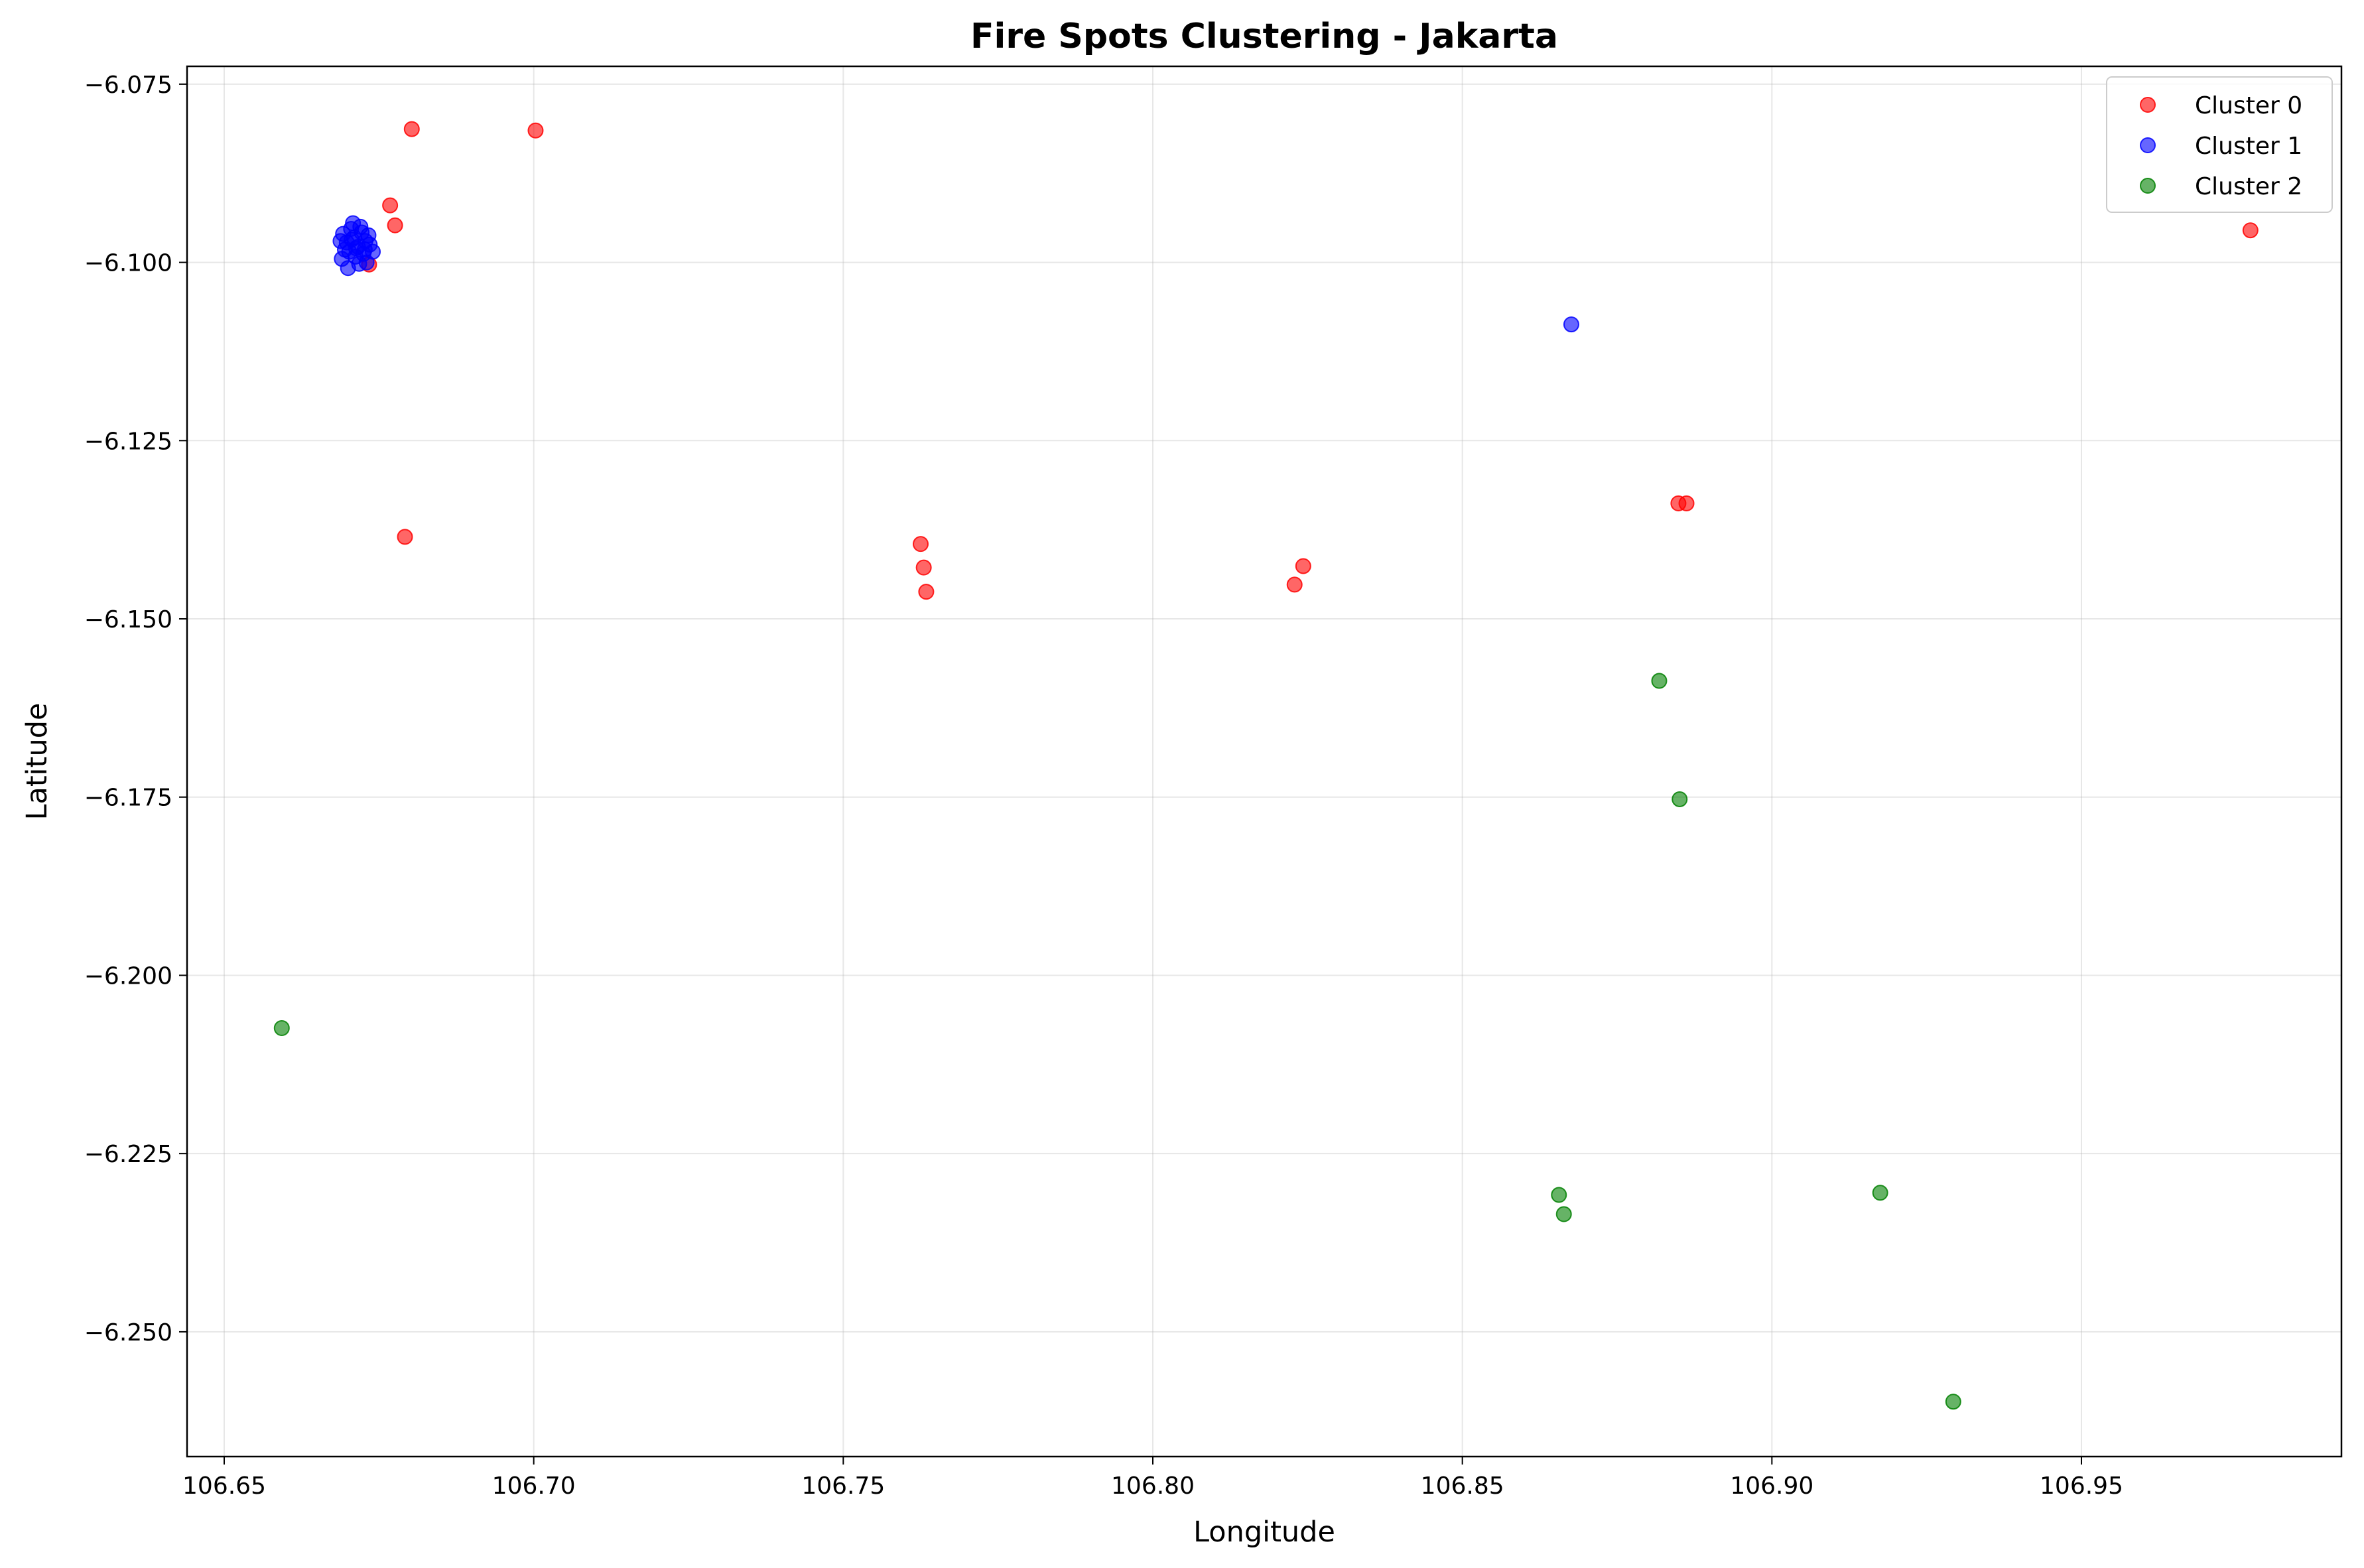  Describe the element at coordinates (128, 976) in the screenshot. I see `y-tick-label: −6.200` at that location.